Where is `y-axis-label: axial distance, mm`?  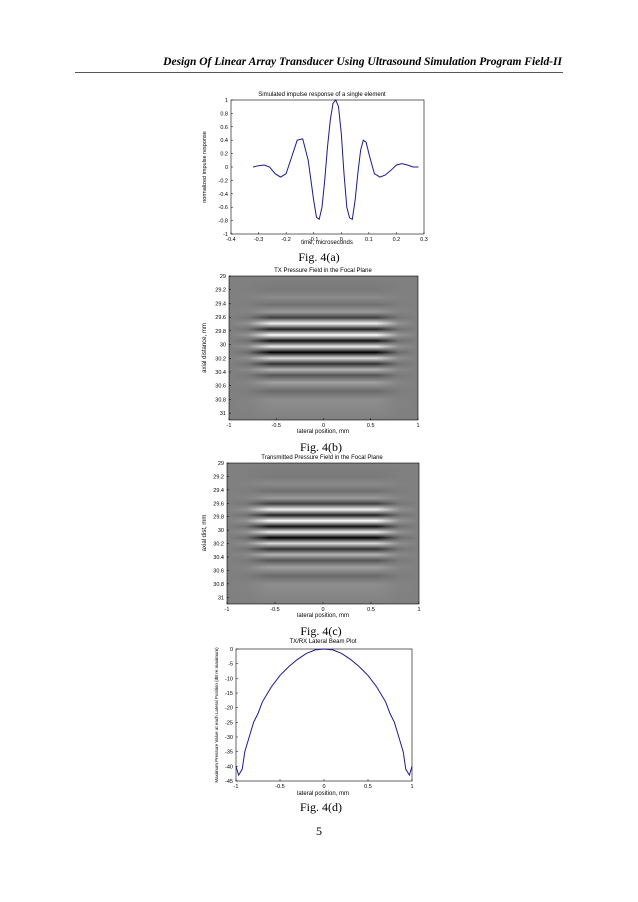
y-axis-label: axial distance, mm is located at coordinates (205, 348).